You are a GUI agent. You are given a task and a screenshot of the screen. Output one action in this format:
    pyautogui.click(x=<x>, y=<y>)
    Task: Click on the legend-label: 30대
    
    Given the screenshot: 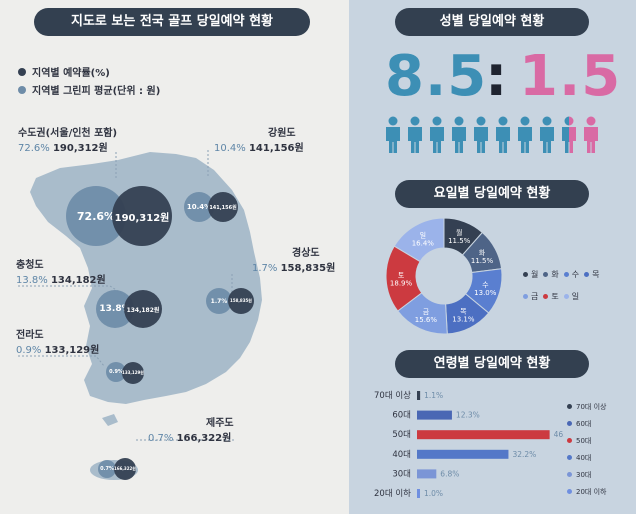 What is the action you would take?
    pyautogui.click(x=584, y=474)
    